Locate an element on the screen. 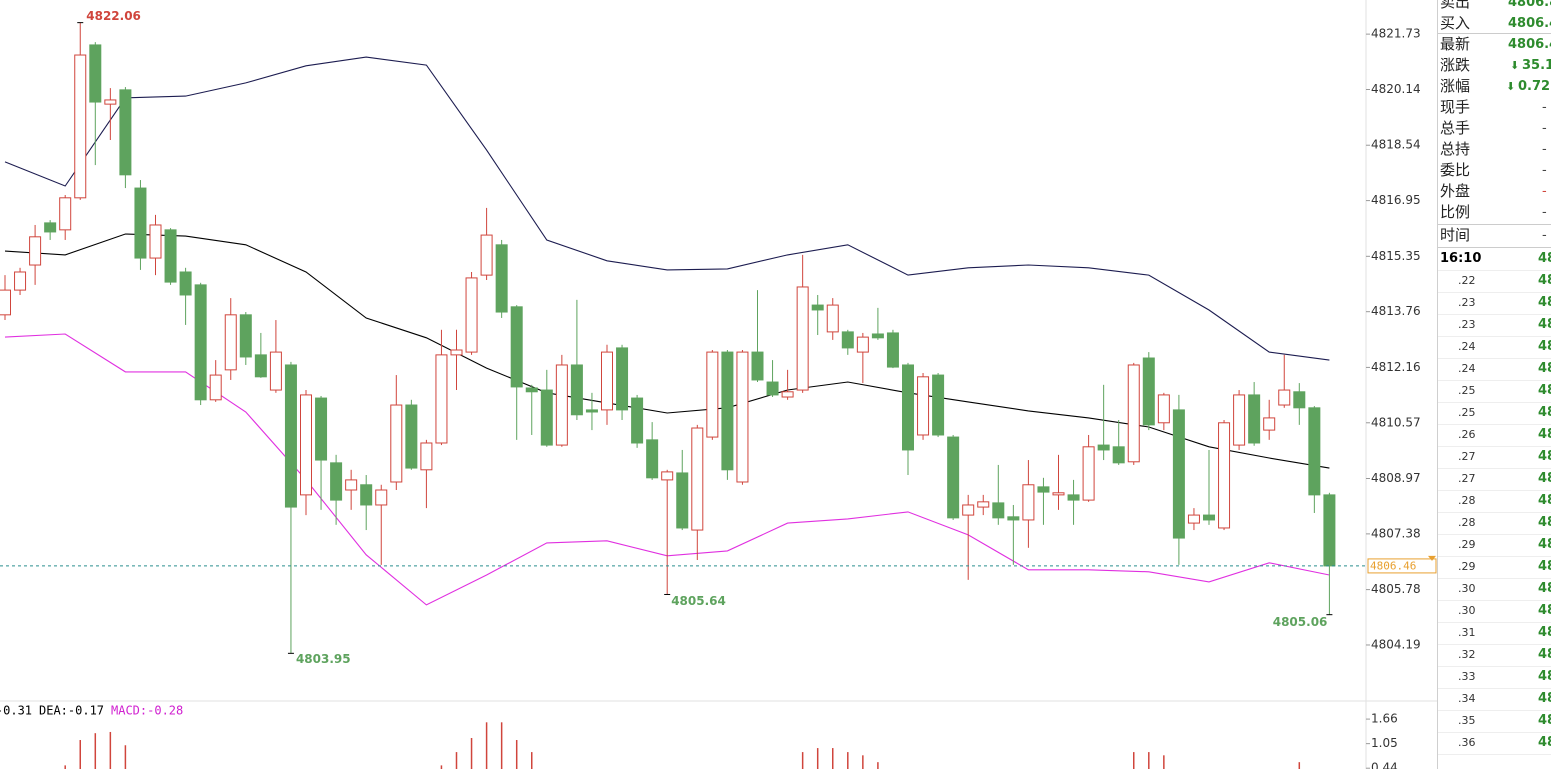 The image size is (1551, 769). quote-label: 卖出 is located at coordinates (1455, 5).